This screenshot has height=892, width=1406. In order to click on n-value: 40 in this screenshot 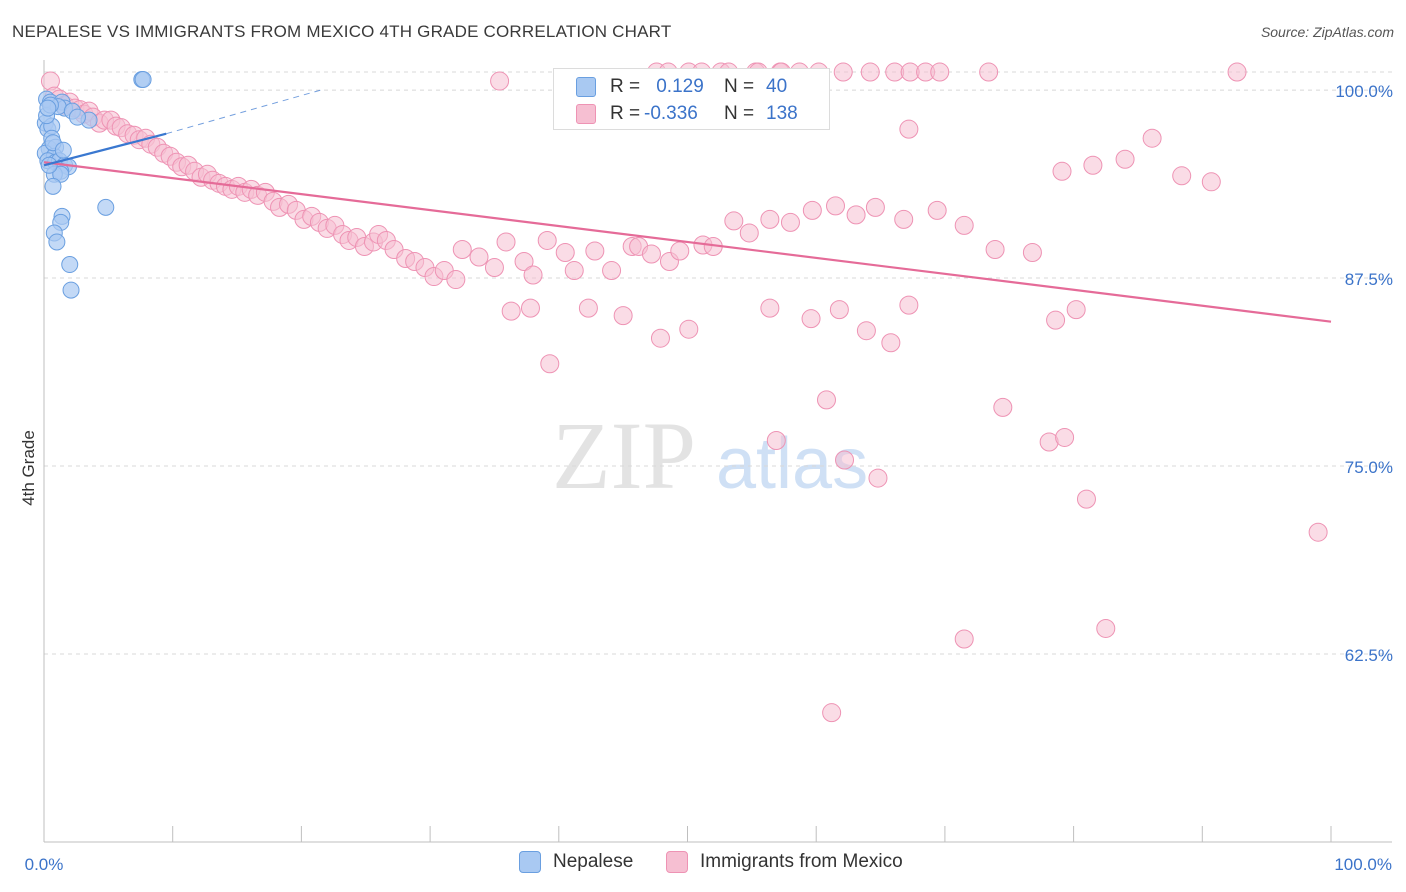, I will do `click(777, 86)`.